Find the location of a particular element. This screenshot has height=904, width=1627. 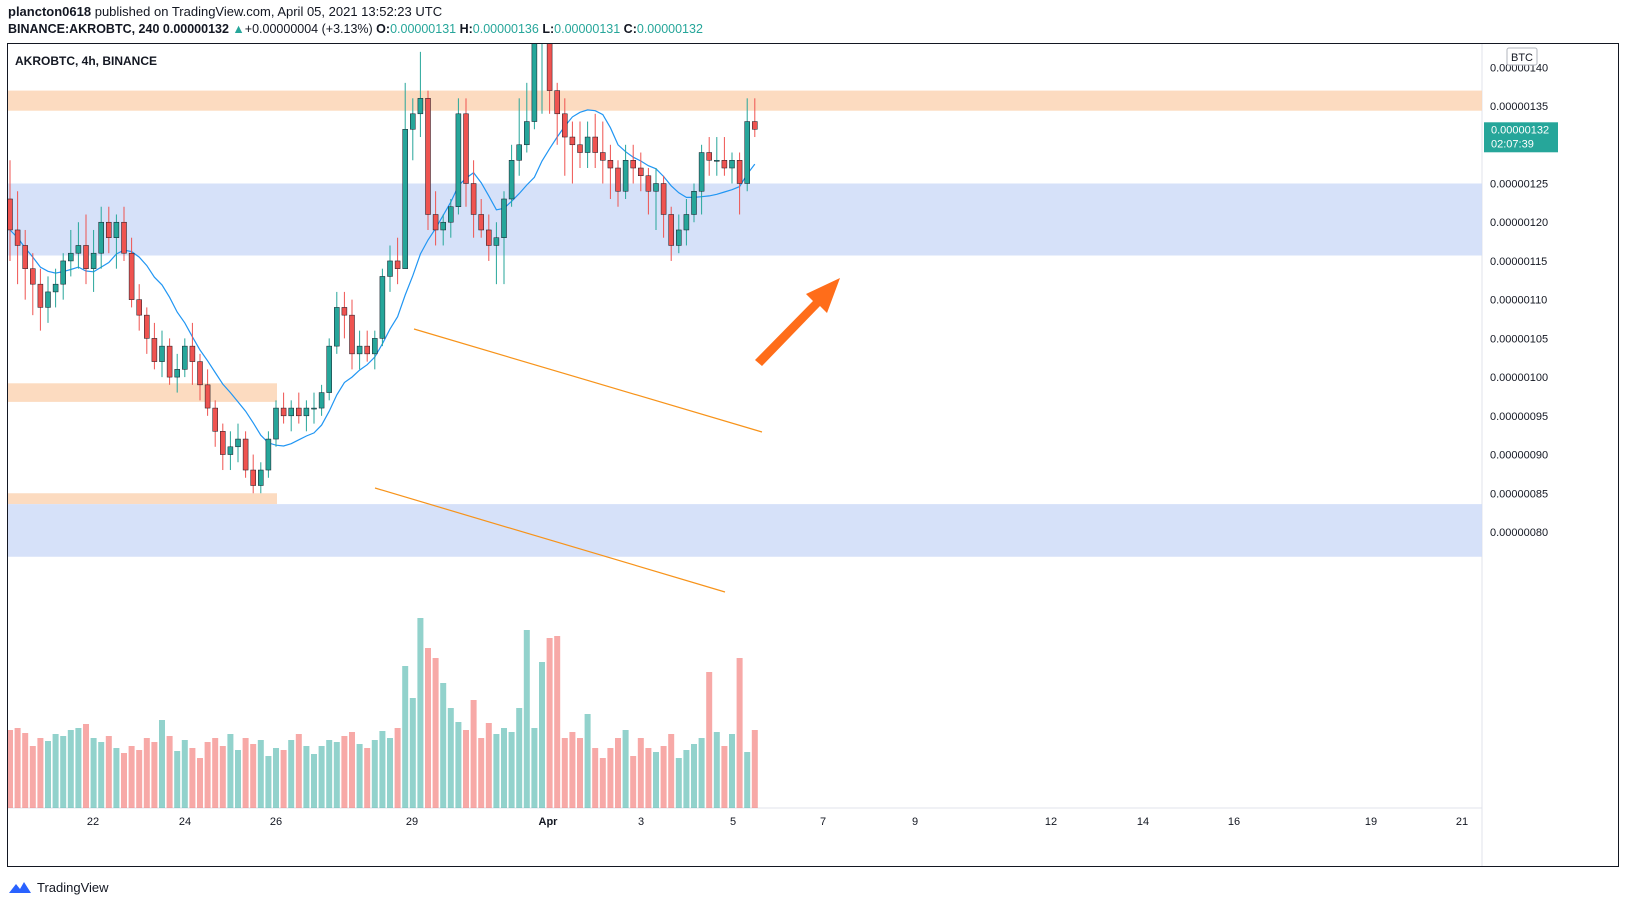

symbol-label: BINANCE:AKROBTC, 240 is located at coordinates (84, 29).